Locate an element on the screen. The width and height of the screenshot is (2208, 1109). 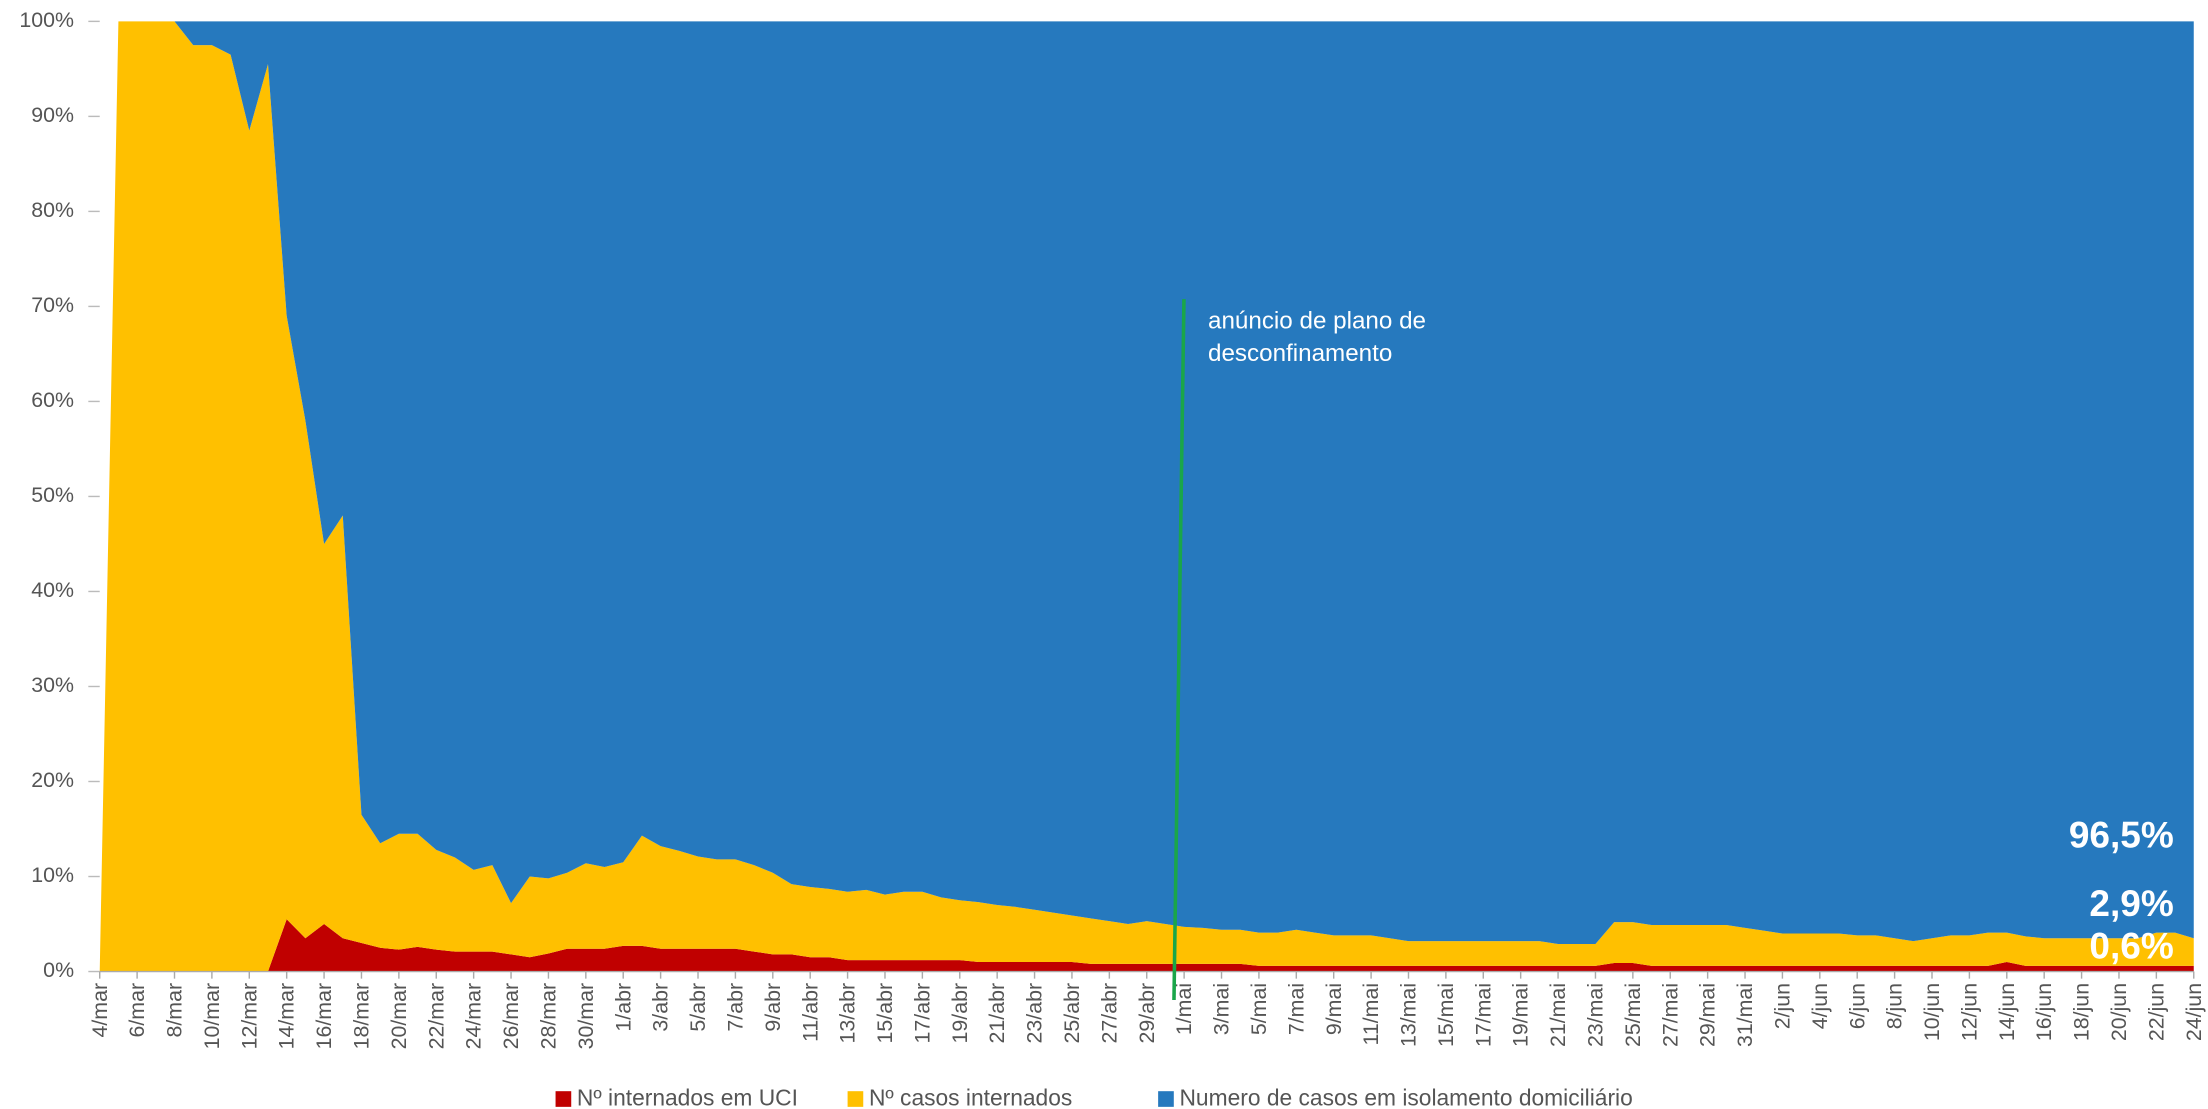
x-tick-label: 6/jun is located at coordinates (1857, 1006).